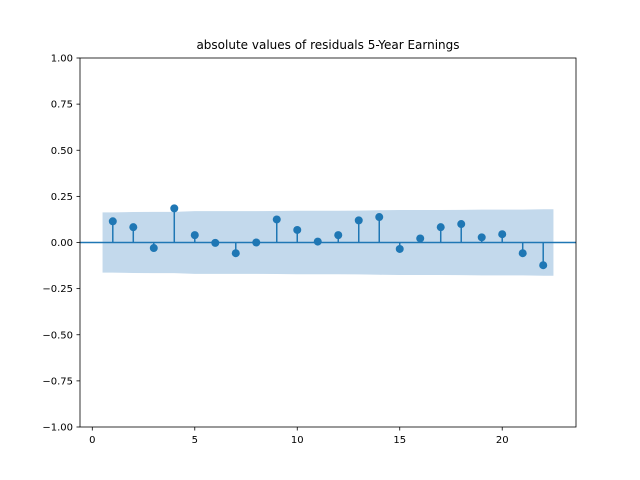 The height and width of the screenshot is (480, 640). I want to click on y-tick-label: 0.25, so click(62, 197).